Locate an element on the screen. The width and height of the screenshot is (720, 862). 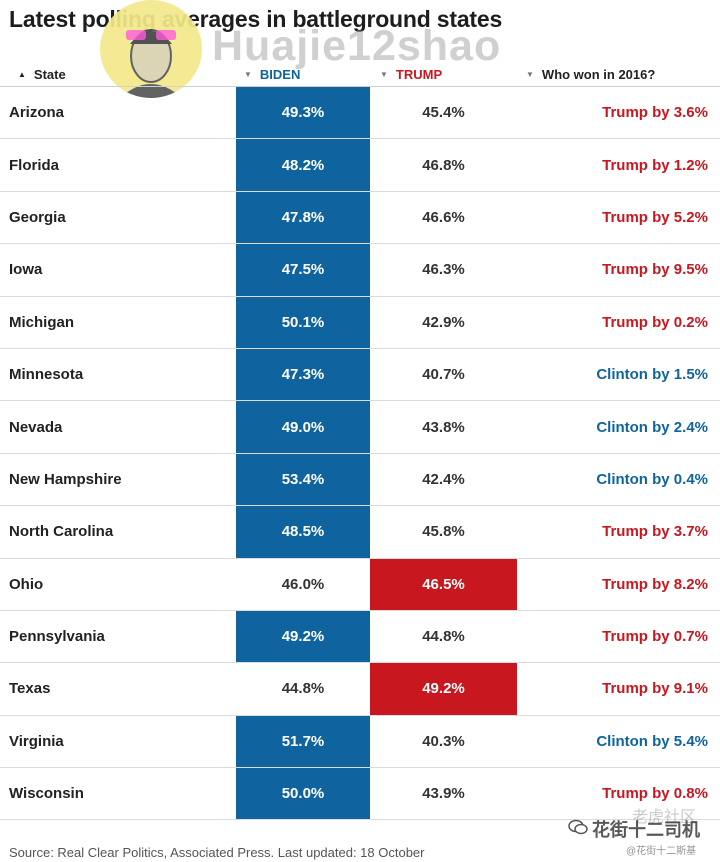
won-2016-cell: Trump by 8.2% is located at coordinates (655, 584).